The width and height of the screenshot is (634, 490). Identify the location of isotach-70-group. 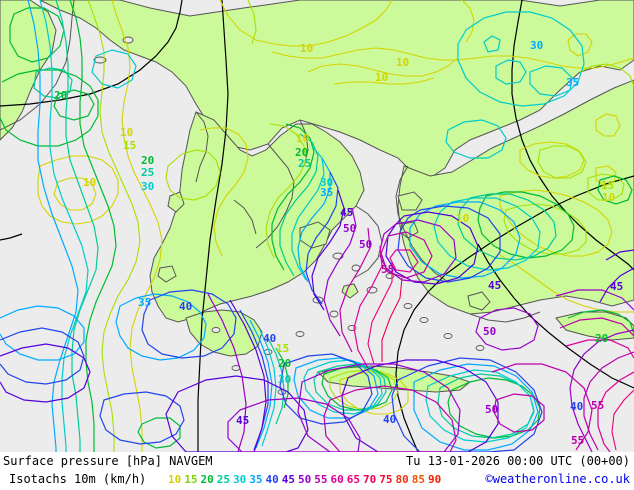
(392, 319).